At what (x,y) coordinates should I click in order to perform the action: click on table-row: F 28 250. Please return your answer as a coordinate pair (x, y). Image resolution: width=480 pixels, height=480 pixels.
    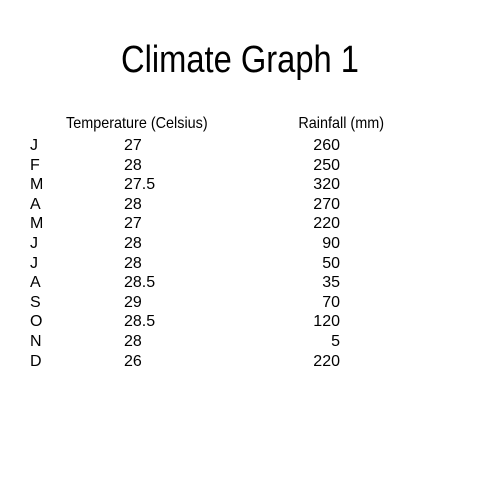
    Looking at the image, I should click on (240, 166).